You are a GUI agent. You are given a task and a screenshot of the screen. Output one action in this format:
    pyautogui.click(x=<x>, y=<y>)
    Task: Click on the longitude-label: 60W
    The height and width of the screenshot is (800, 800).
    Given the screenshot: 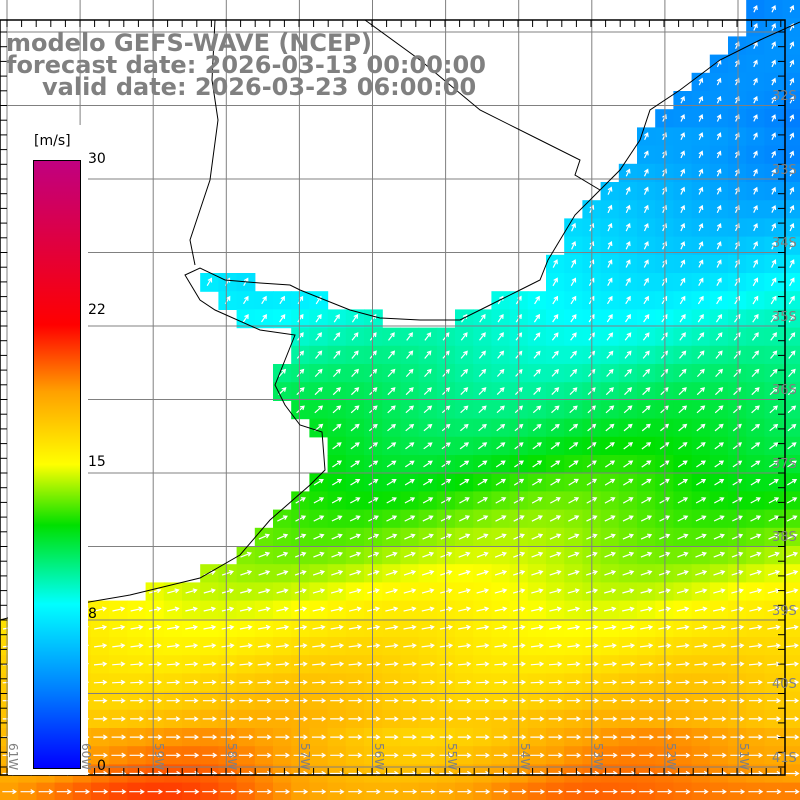 What is the action you would take?
    pyautogui.click(x=86, y=757)
    